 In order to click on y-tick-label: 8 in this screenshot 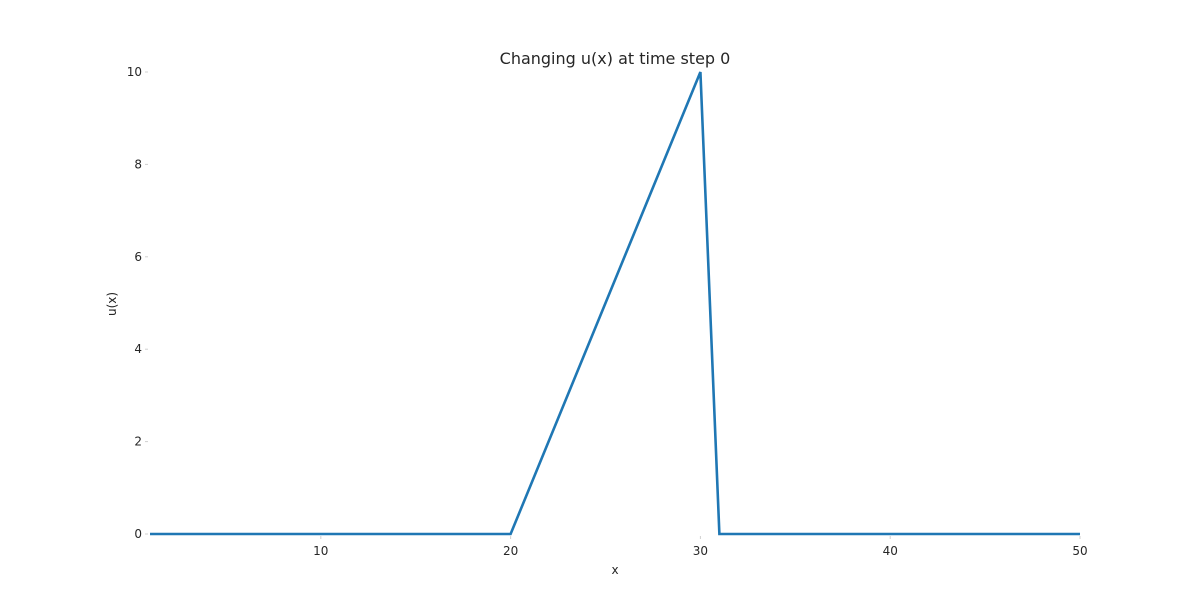, I will do `click(138, 164)`.